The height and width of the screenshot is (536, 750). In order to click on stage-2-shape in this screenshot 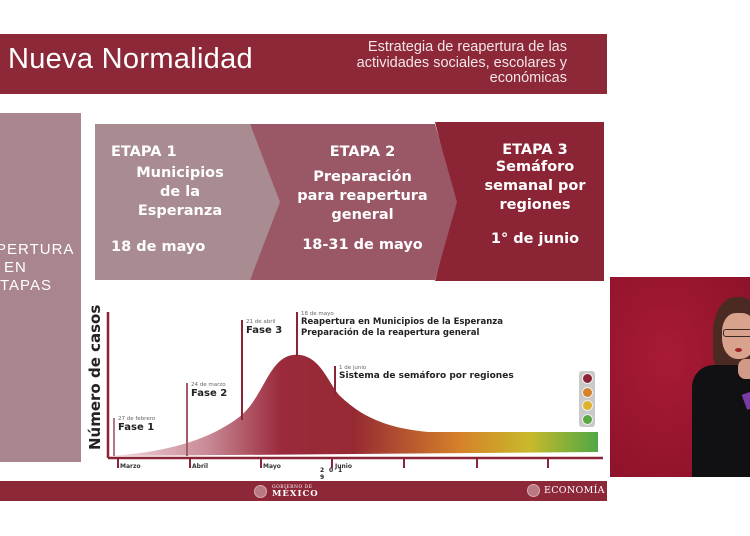, I will do `click(353, 202)`.